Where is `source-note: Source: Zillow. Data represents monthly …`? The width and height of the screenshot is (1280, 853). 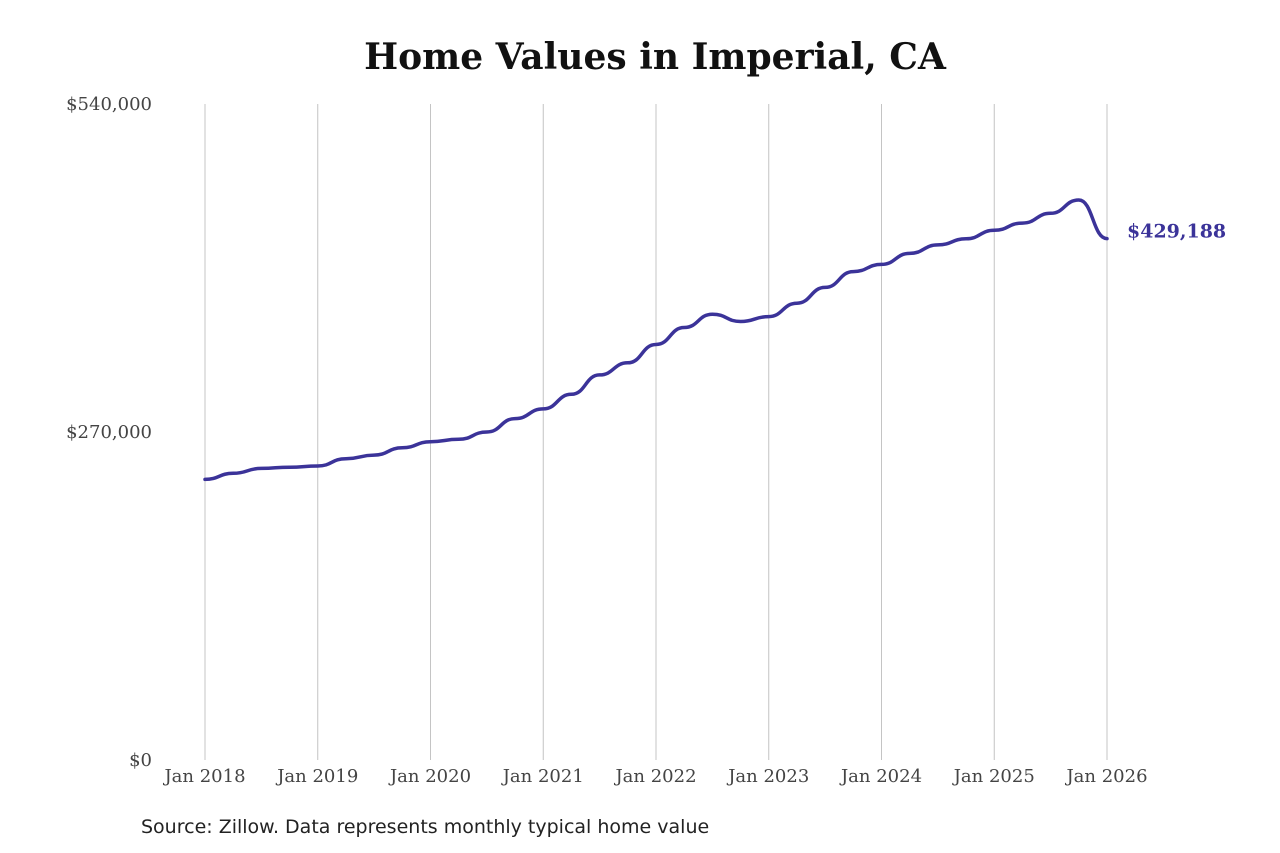
source-note: Source: Zillow. Data represents monthly … is located at coordinates (425, 827).